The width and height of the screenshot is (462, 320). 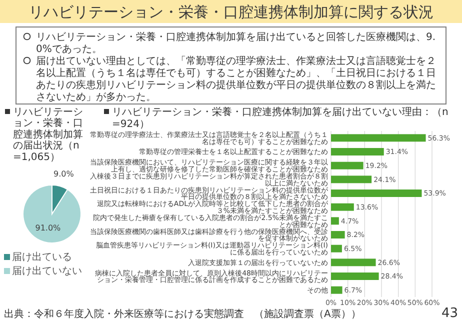 What do you see at coordinates (42, 257) in the screenshot?
I see `legend-label: 届け出ている` at bounding box center [42, 257].